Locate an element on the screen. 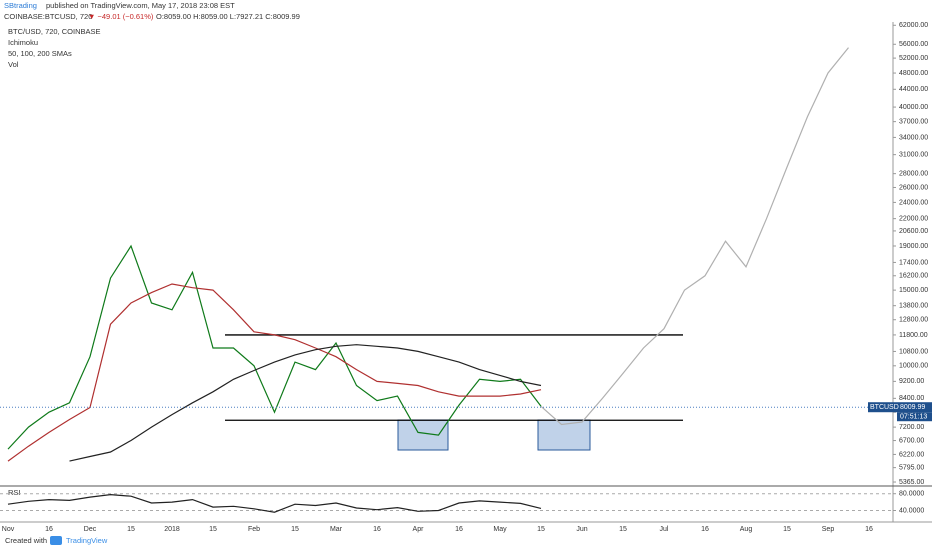 Image resolution: width=932 pixels, height=550 pixels. y-tick-label: 11800.00 is located at coordinates (913, 335).